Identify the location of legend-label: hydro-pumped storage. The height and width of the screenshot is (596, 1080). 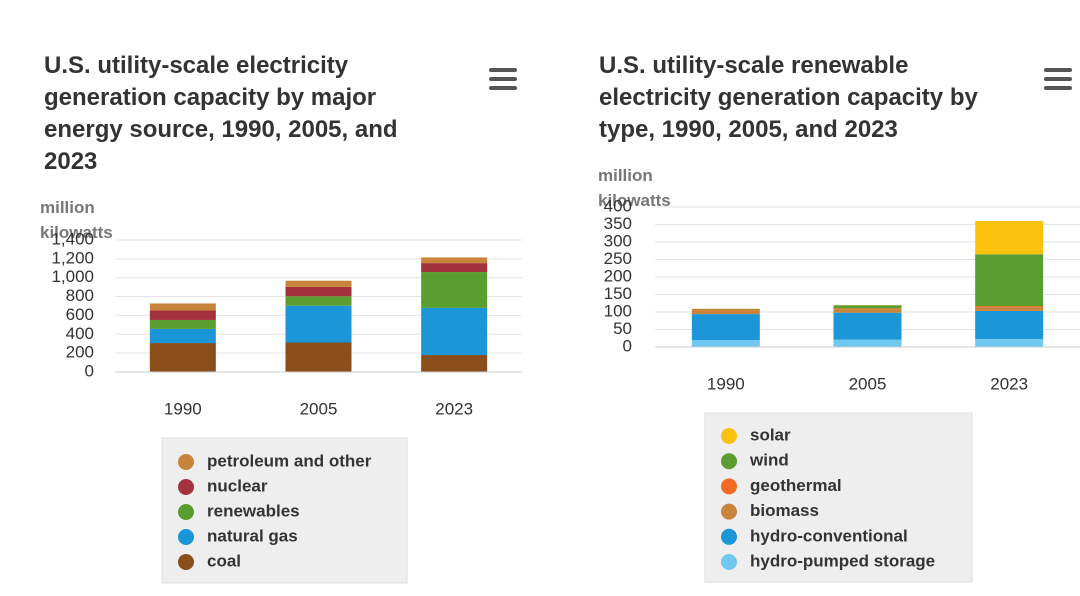
(842, 560).